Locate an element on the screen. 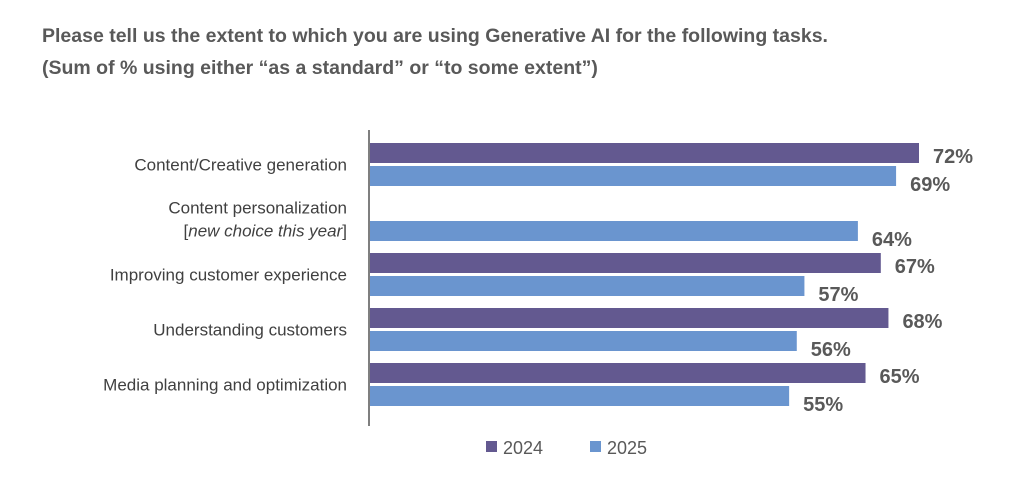 This screenshot has width=1022, height=486. legend-swatch-2024 is located at coordinates (491, 446).